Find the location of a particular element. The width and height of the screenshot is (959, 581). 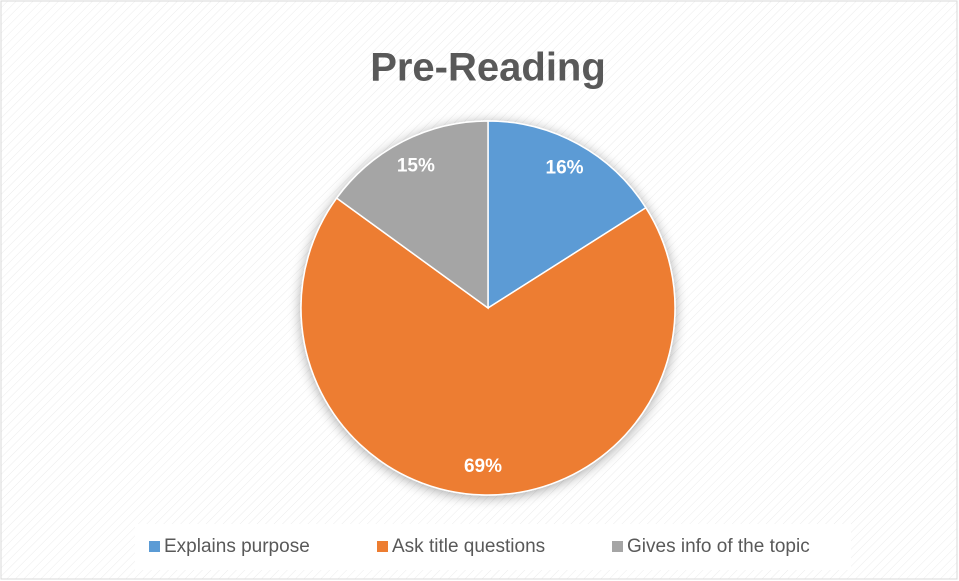

data-label: 15% is located at coordinates (416, 165).